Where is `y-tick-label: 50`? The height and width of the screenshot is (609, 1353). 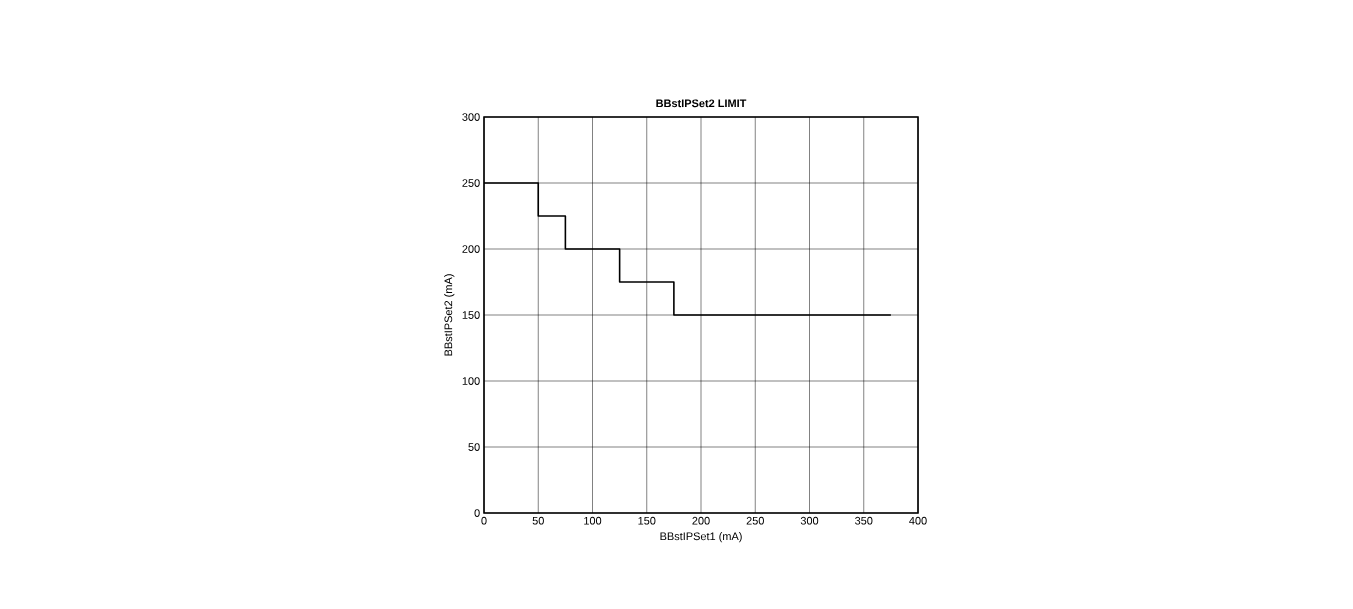 y-tick-label: 50 is located at coordinates (474, 447).